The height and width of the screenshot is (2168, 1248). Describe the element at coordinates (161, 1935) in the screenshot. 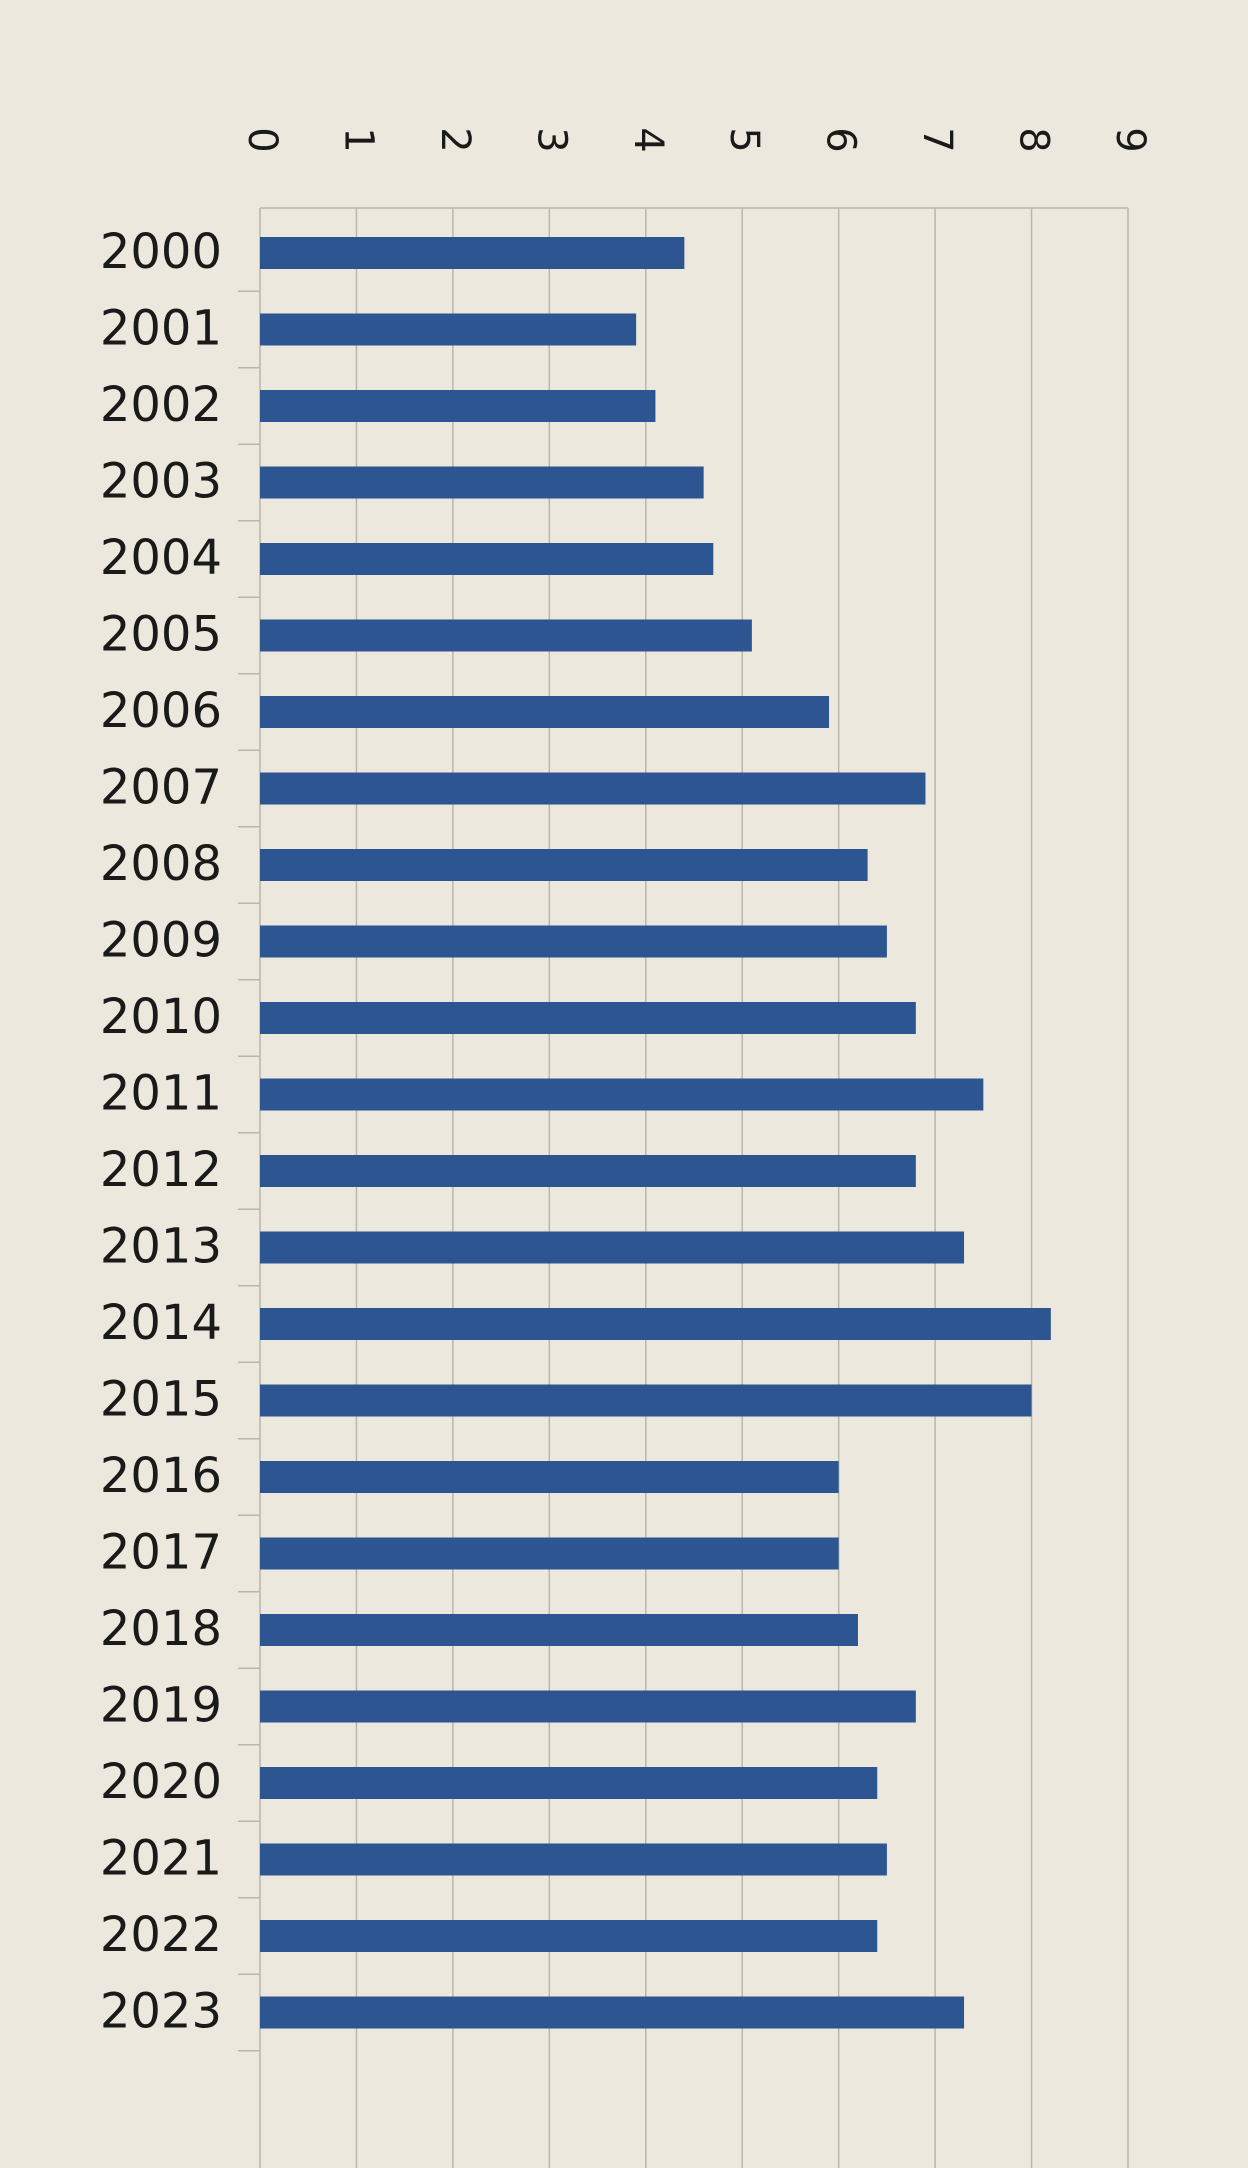

I see `y-tick-label: 2022` at that location.